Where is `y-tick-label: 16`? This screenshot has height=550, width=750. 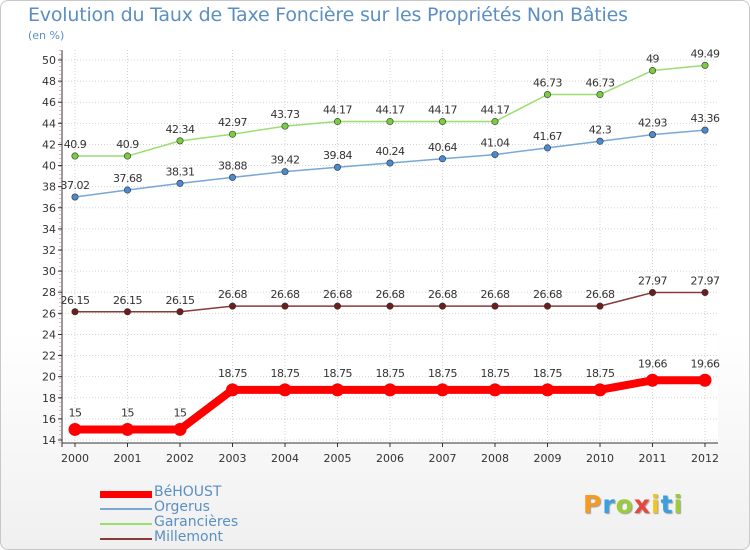
y-tick-label: 16 is located at coordinates (49, 419).